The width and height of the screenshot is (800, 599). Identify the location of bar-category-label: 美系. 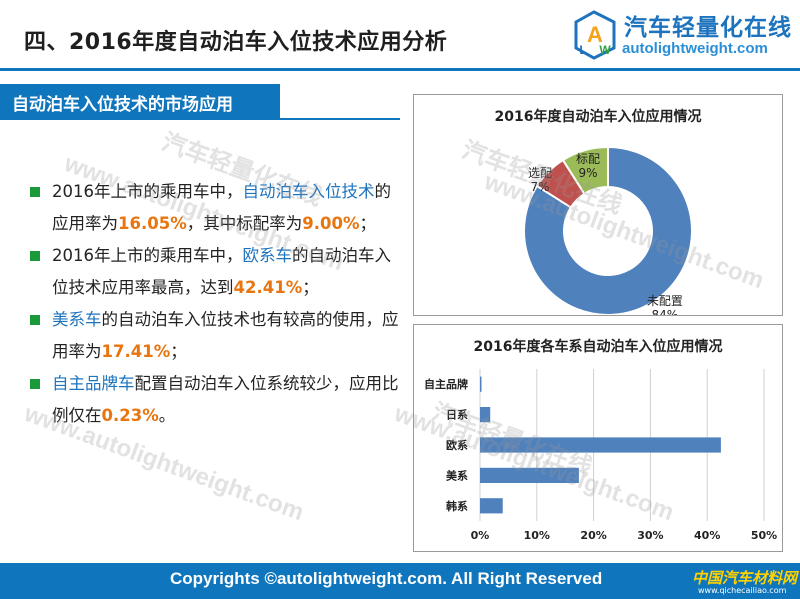
(457, 475).